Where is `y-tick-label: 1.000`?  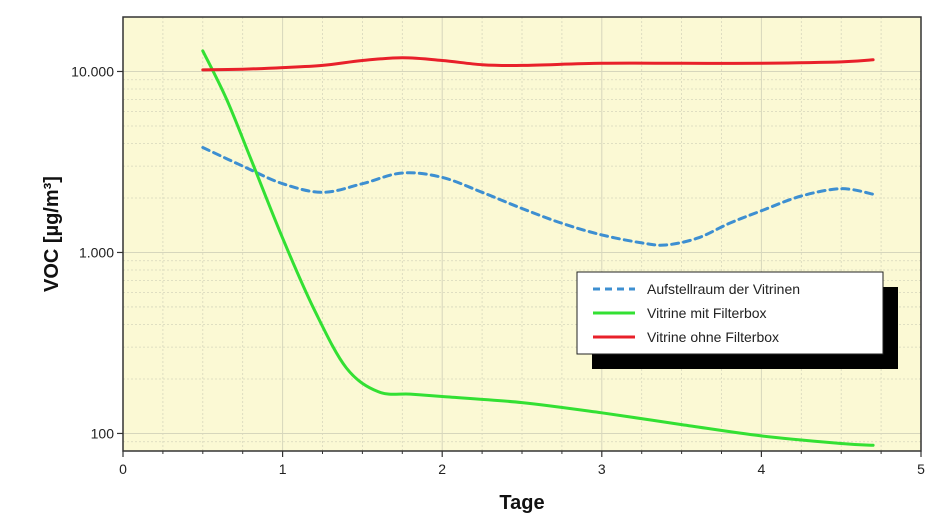
y-tick-label: 1.000 is located at coordinates (96, 252).